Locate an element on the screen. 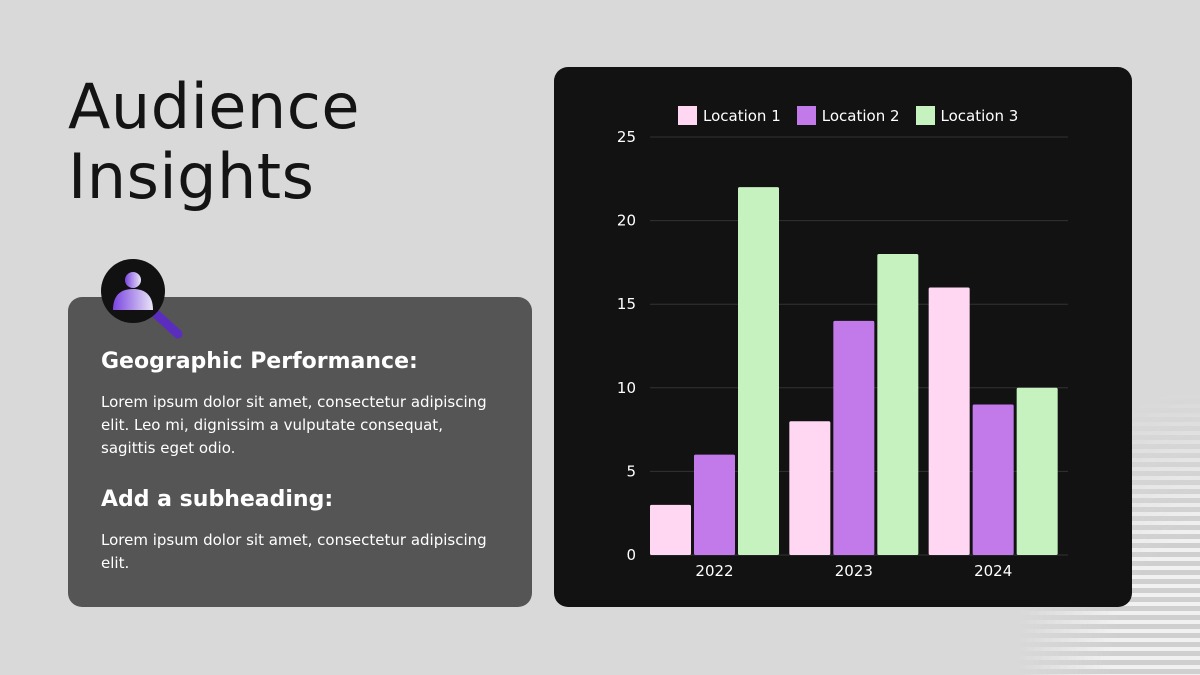  legend-label-location-2: Location 2 is located at coordinates (860, 115).